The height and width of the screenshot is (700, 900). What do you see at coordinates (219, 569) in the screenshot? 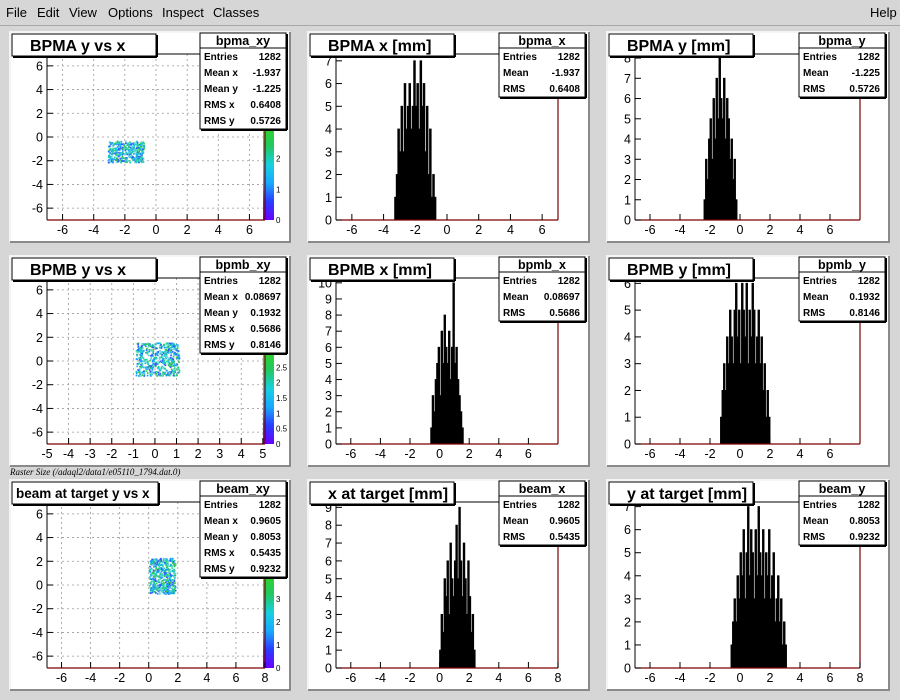
I see `stats-key: RMS y` at bounding box center [219, 569].